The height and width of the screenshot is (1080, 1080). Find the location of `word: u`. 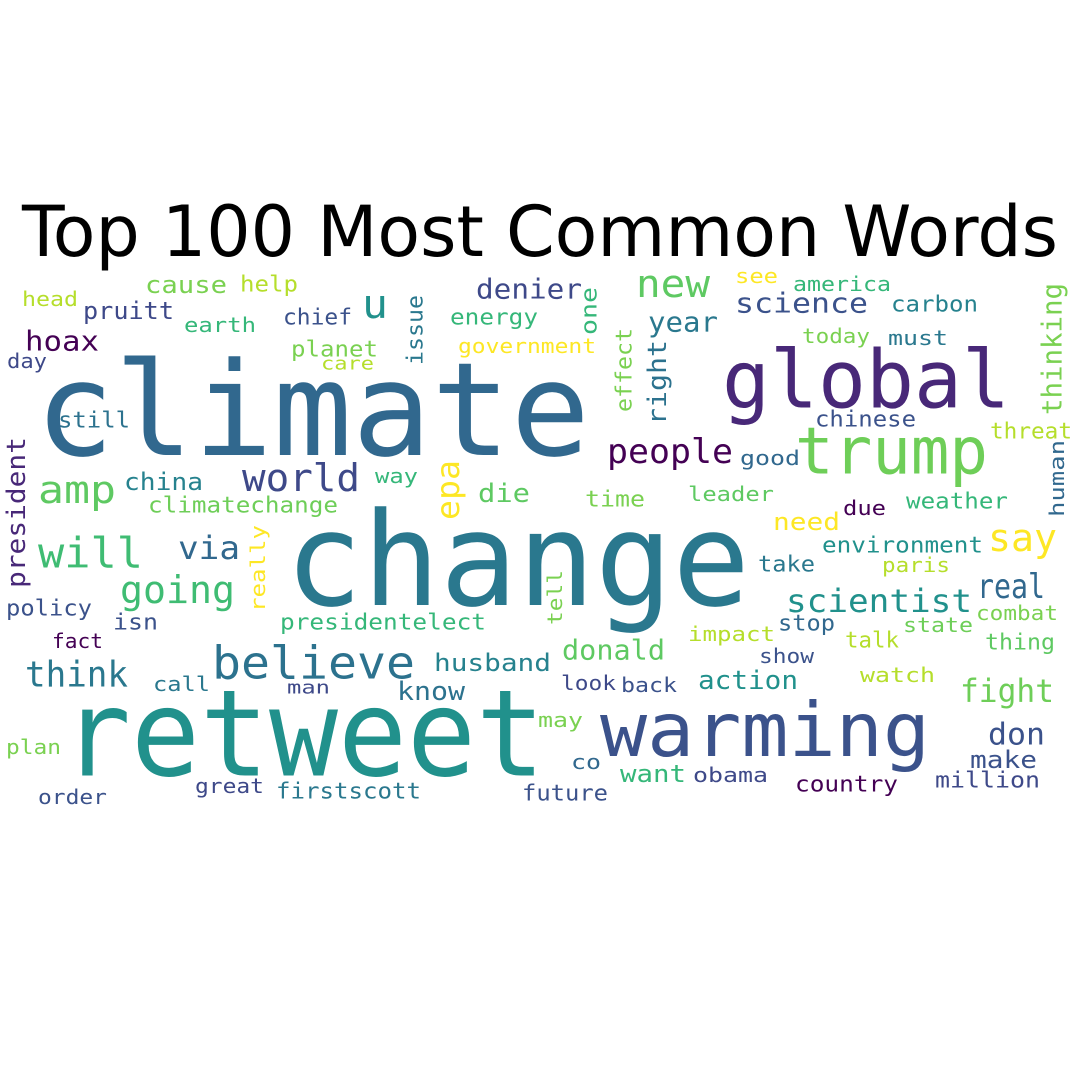

word: u is located at coordinates (375, 305).